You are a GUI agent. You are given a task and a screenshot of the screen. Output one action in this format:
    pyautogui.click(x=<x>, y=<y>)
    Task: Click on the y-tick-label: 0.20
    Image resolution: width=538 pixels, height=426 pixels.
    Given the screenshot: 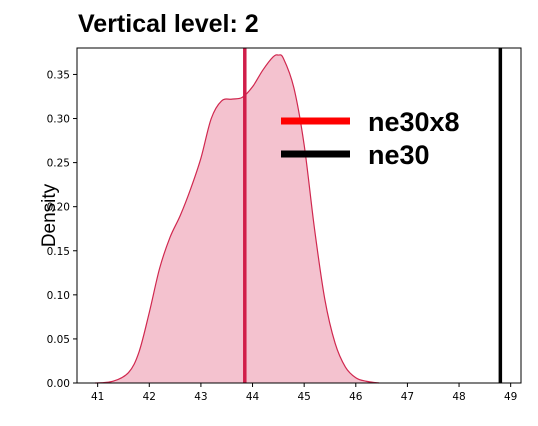 What is the action you would take?
    pyautogui.click(x=58, y=208)
    